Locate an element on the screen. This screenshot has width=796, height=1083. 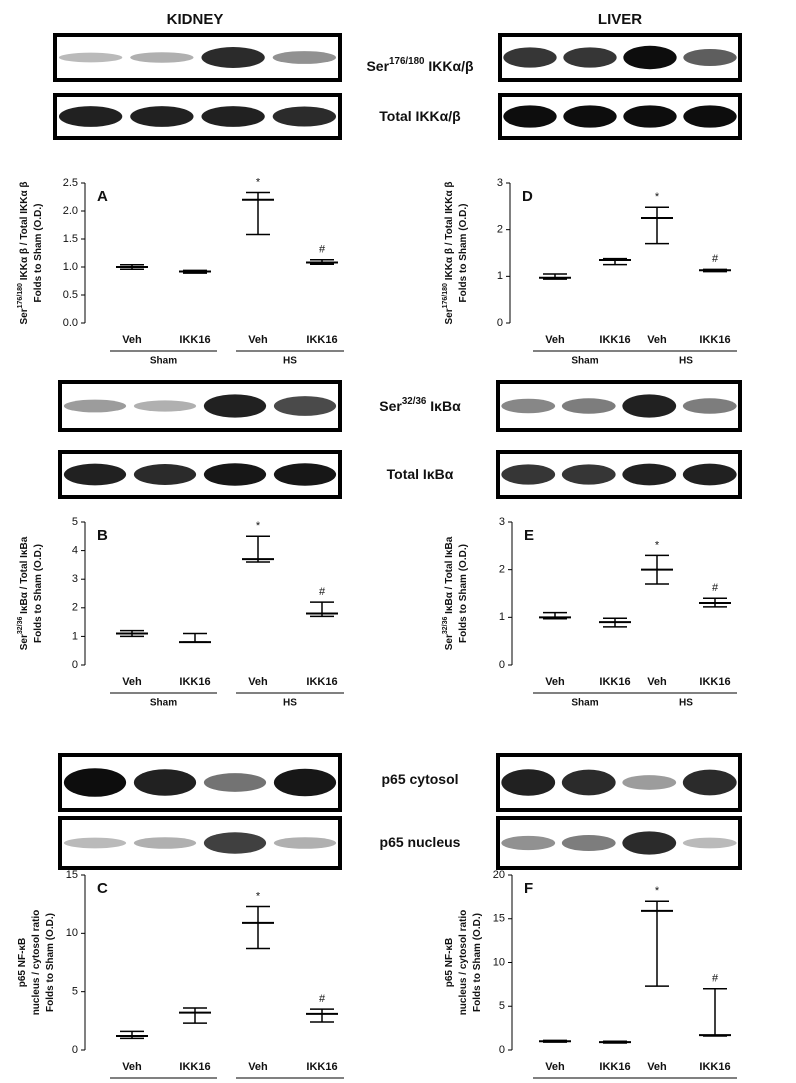
y-tick-label: 0.5 is located at coordinates (70, 295).